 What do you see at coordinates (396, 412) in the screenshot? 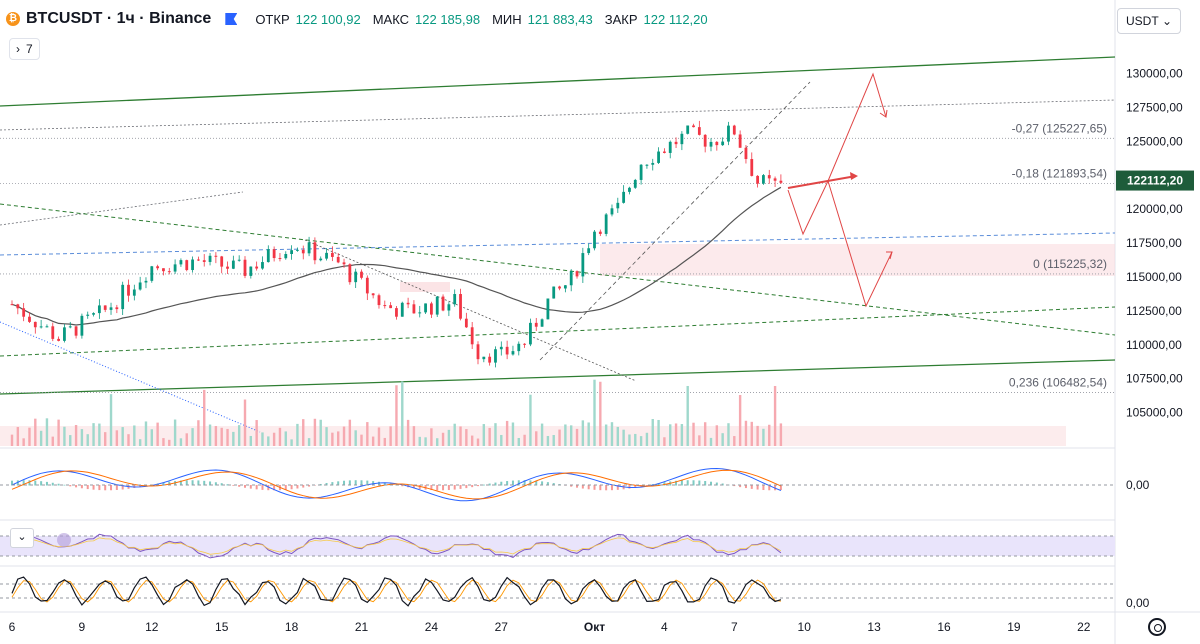
I see `volume-bars` at bounding box center [396, 412].